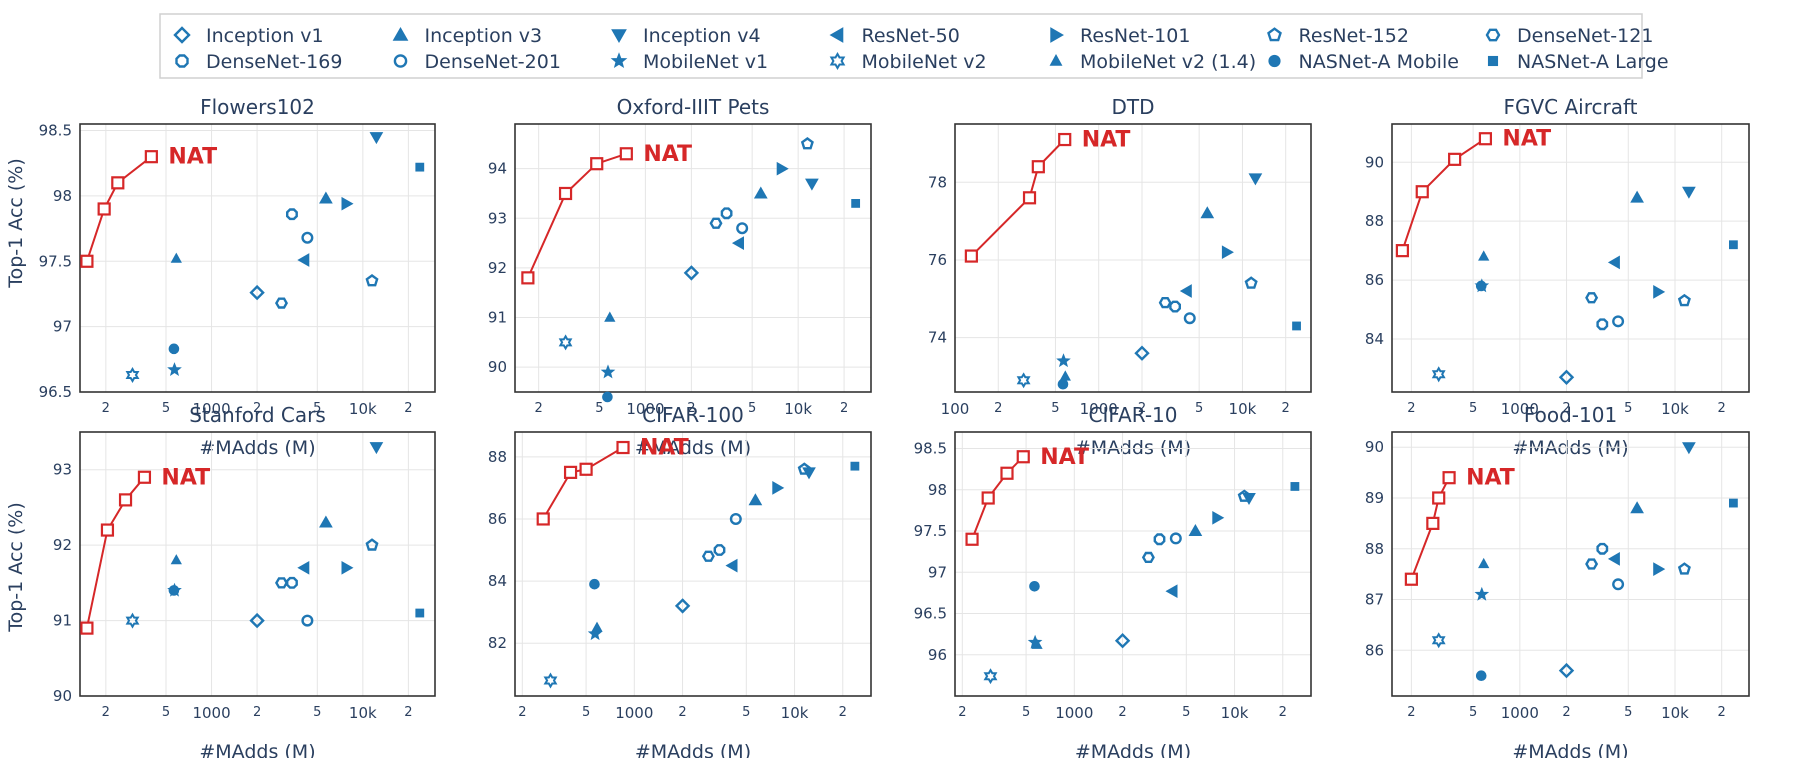 The height and width of the screenshot is (758, 1800). What do you see at coordinates (1338, 36) in the screenshot?
I see `legend-item: ResNet-152` at bounding box center [1338, 36].